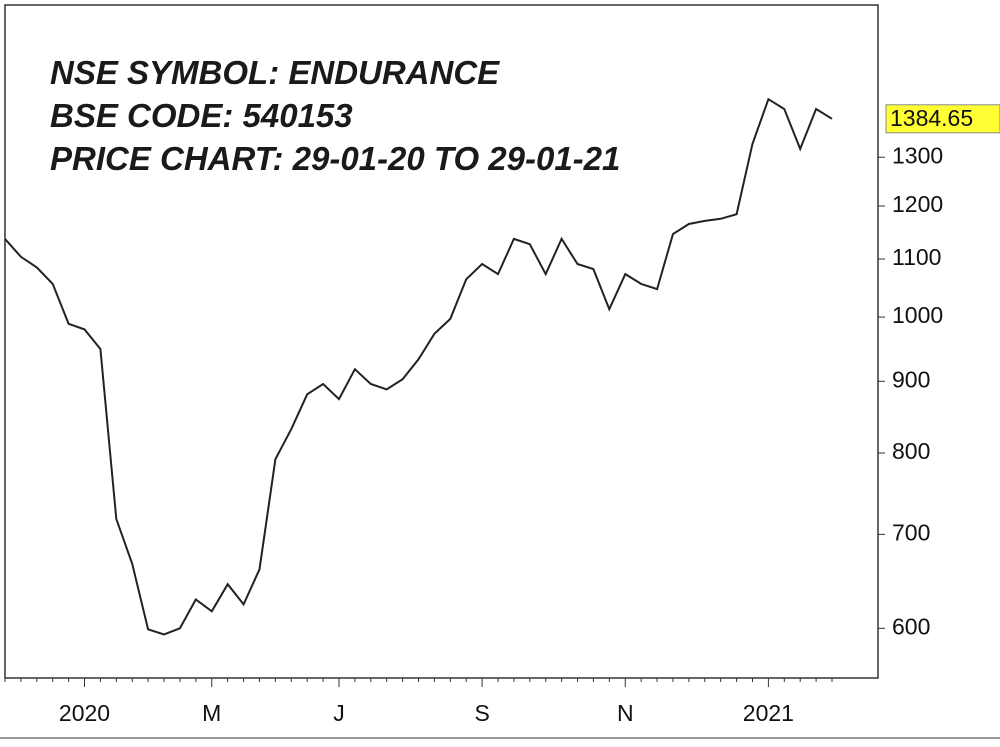 Image resolution: width=1000 pixels, height=747 pixels. I want to click on y-tick-label: 1100, so click(916, 257).